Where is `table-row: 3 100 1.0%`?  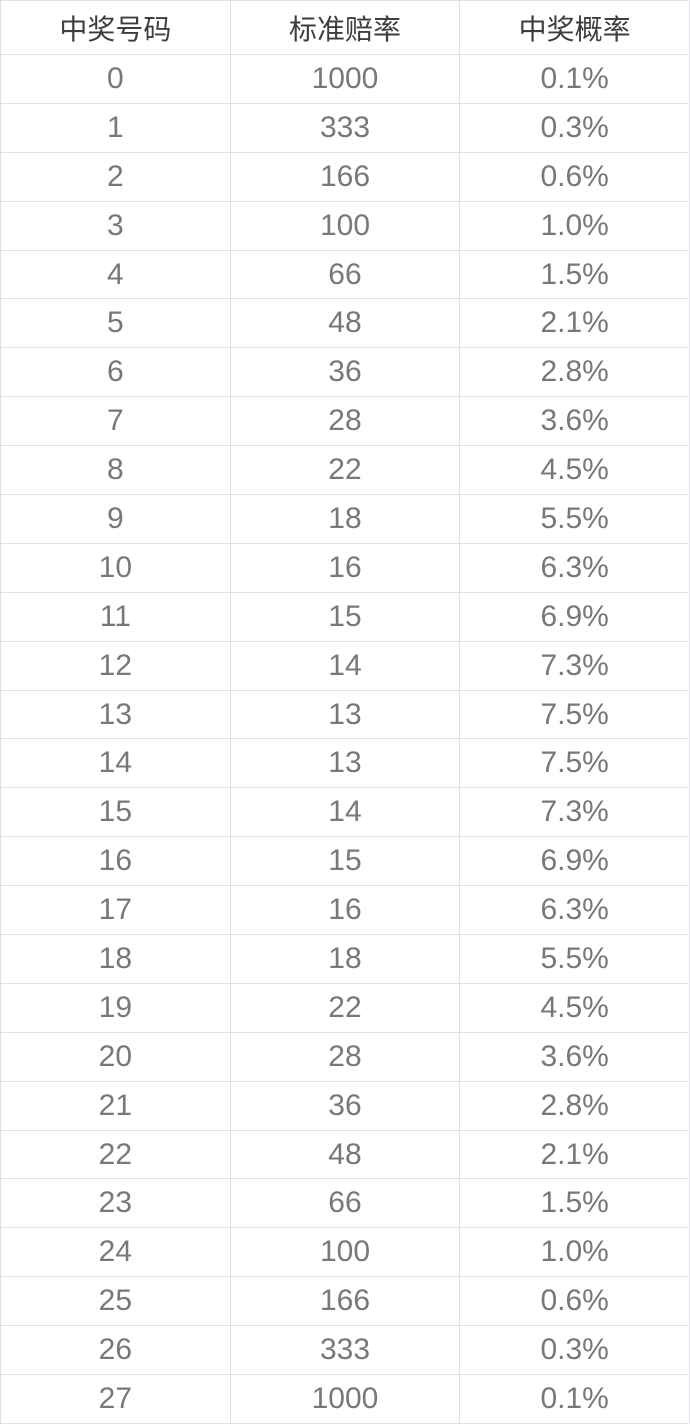
table-row: 3 100 1.0% is located at coordinates (345, 225).